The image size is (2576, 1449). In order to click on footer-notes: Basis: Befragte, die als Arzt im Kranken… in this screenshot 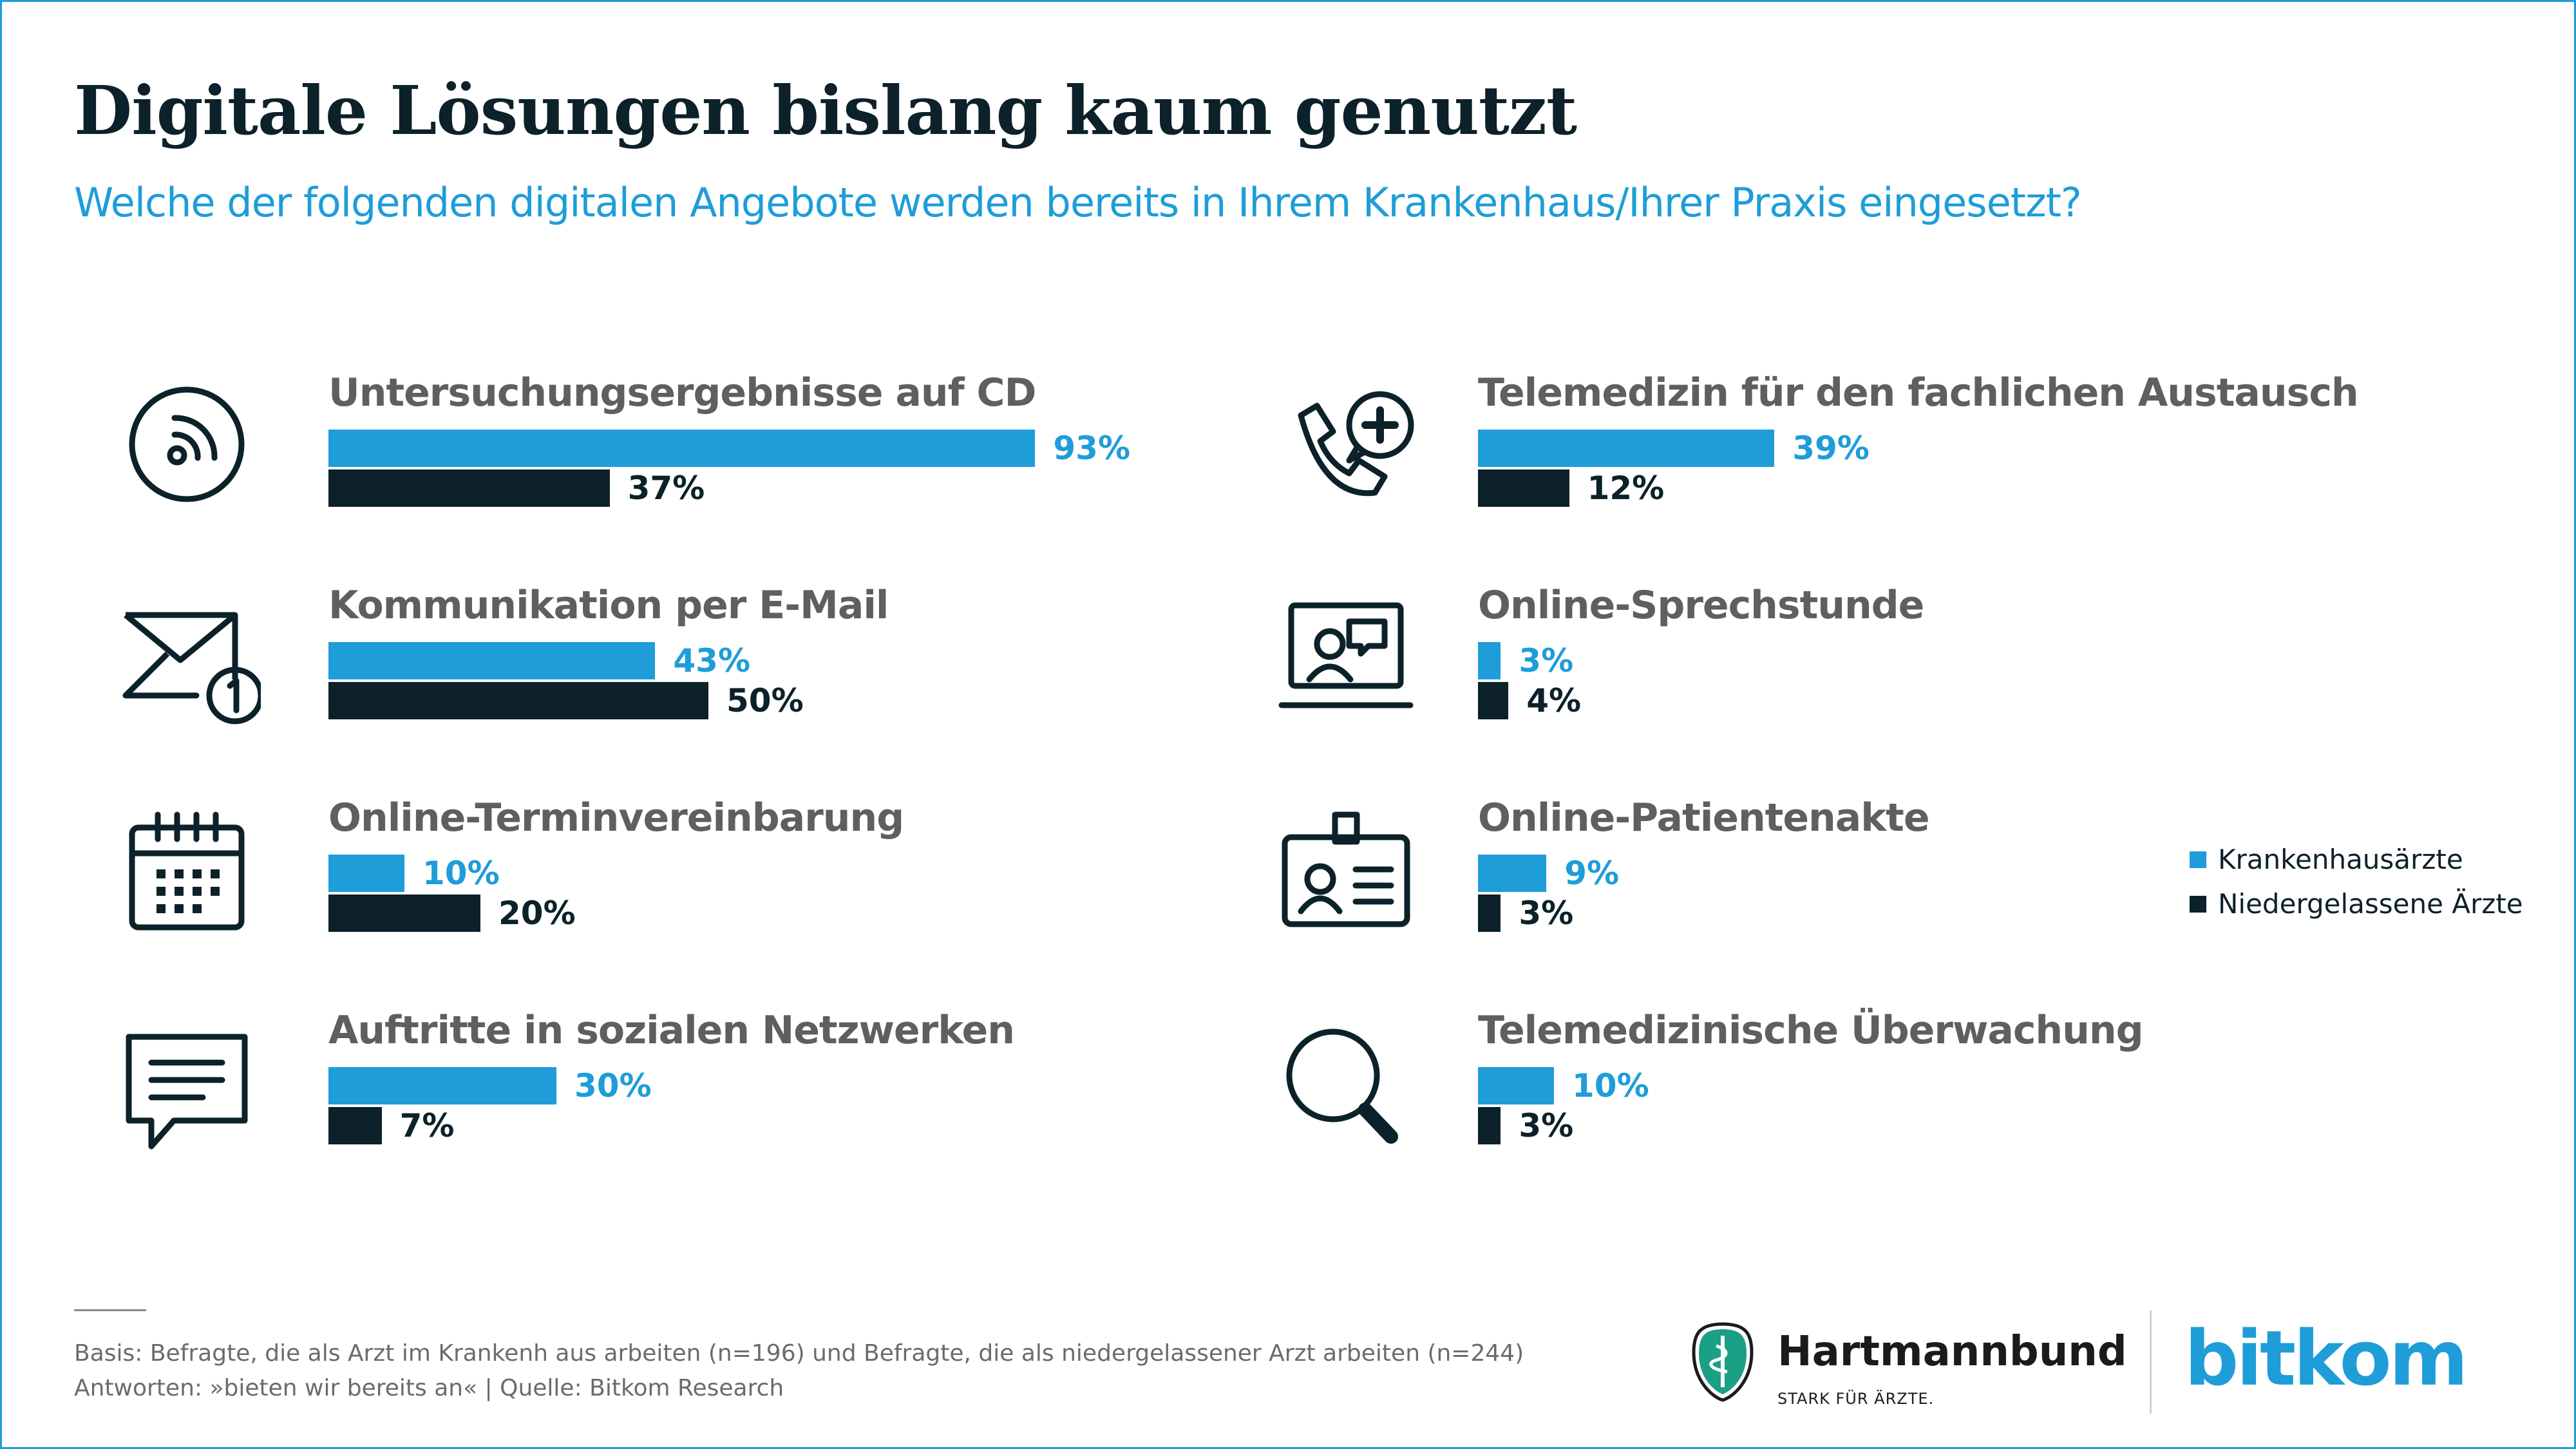, I will do `click(799, 1371)`.